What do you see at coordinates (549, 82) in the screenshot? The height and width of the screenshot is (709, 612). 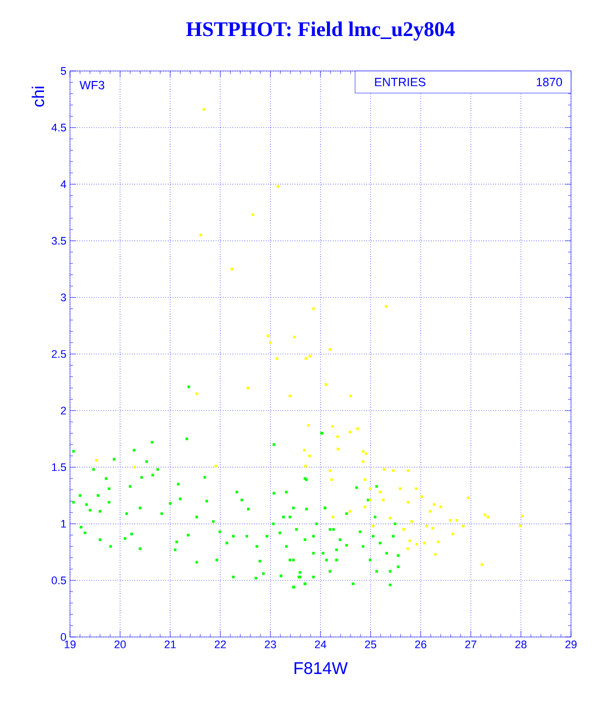 I see `annotation: 1870` at bounding box center [549, 82].